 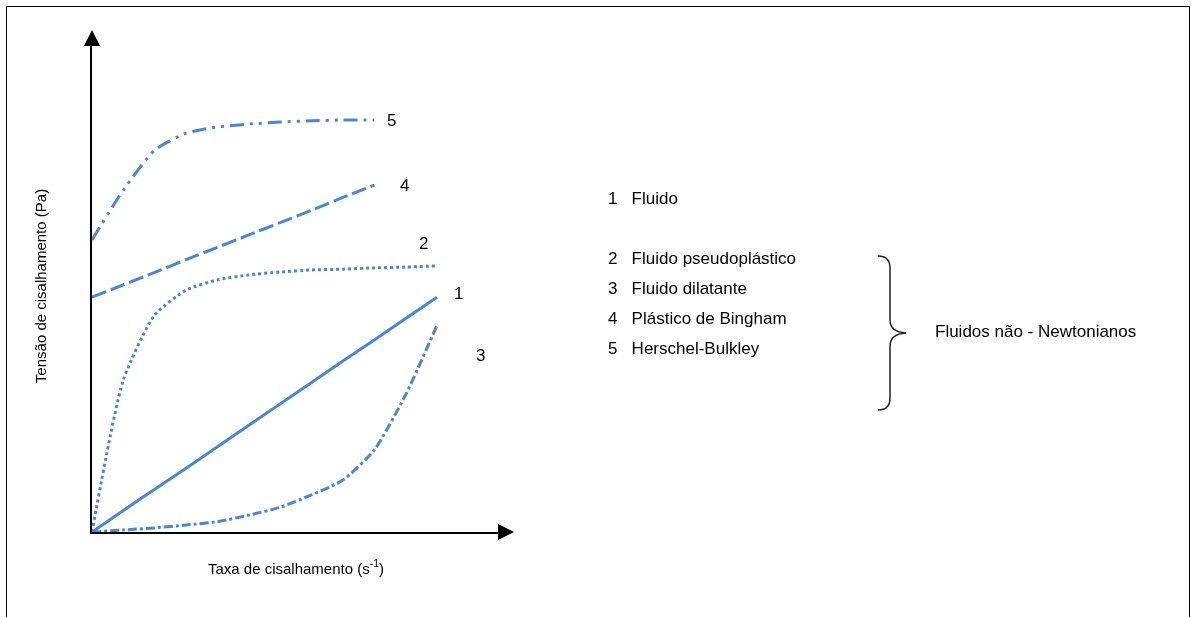 I want to click on series-label: 4, so click(x=405, y=185).